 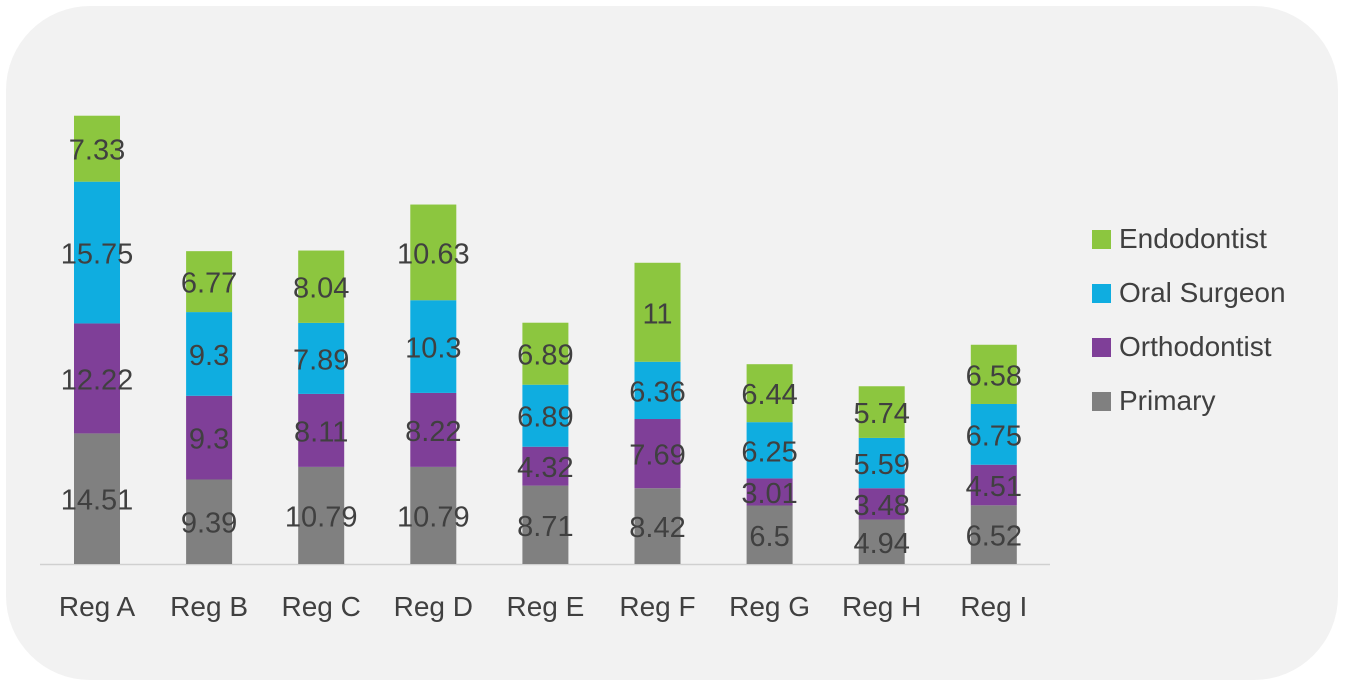 What do you see at coordinates (769, 537) in the screenshot?
I see `data-label-primary: 6.5` at bounding box center [769, 537].